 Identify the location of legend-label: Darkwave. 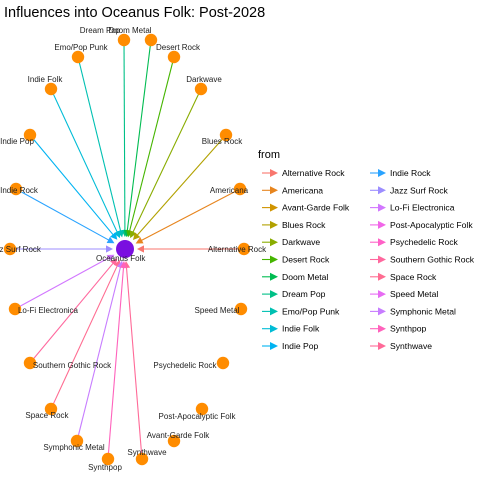
(301, 242).